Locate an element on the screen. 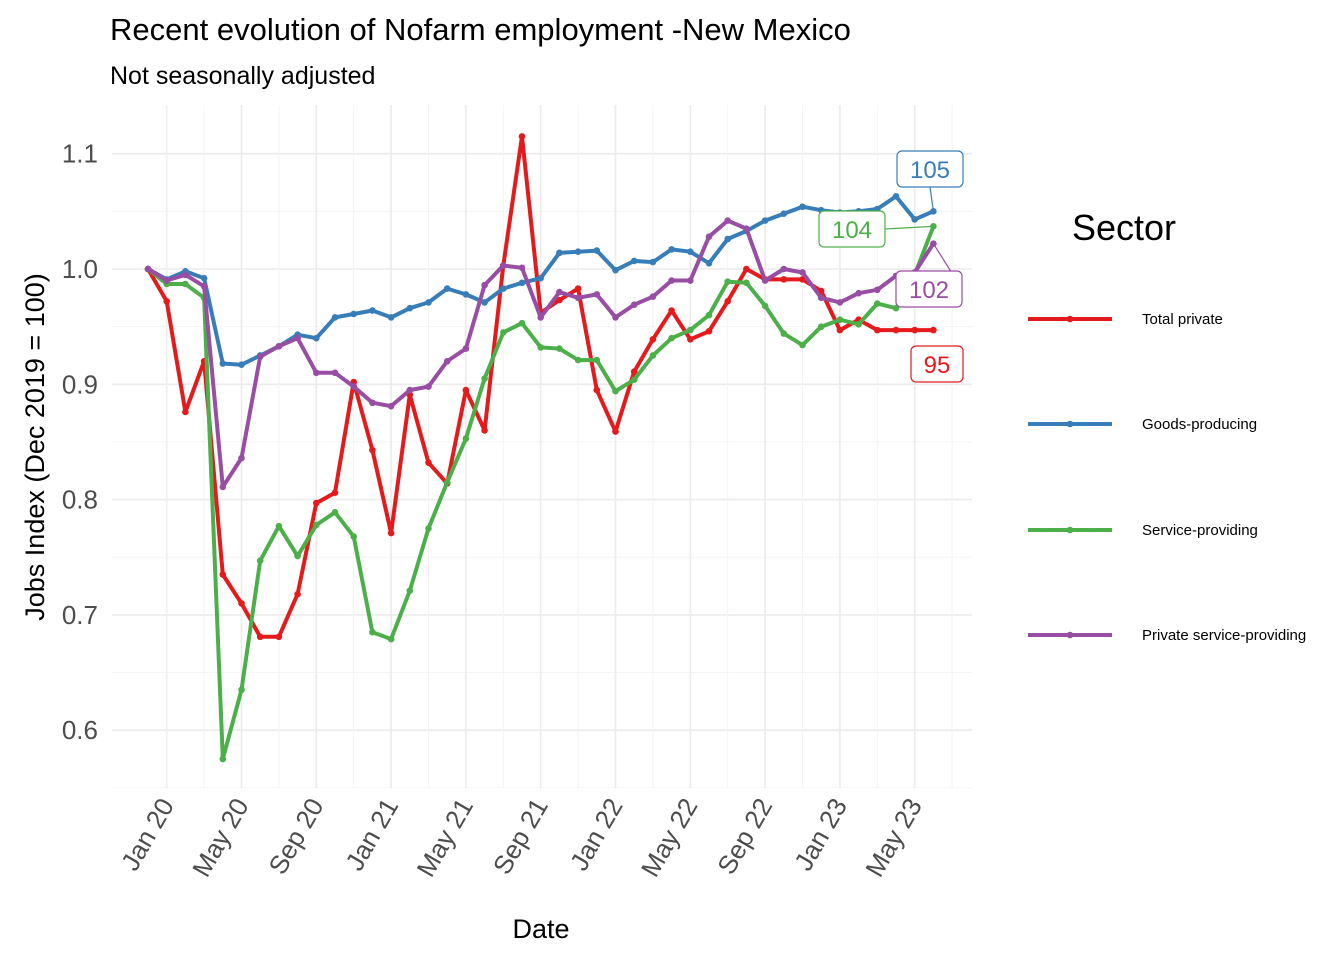  end-label-text: 104 is located at coordinates (852, 230).